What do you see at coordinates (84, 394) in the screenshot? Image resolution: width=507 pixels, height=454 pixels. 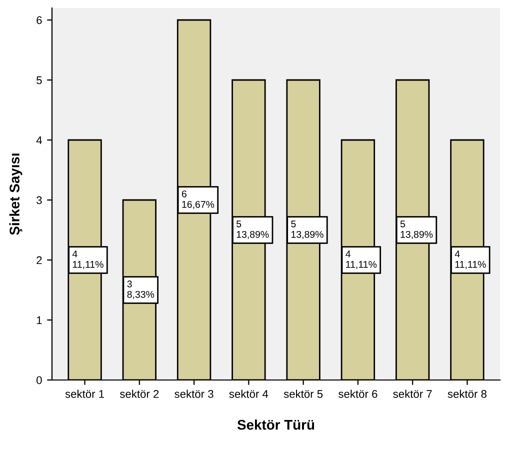 I see `x-tick-label: sektör 1` at bounding box center [84, 394].